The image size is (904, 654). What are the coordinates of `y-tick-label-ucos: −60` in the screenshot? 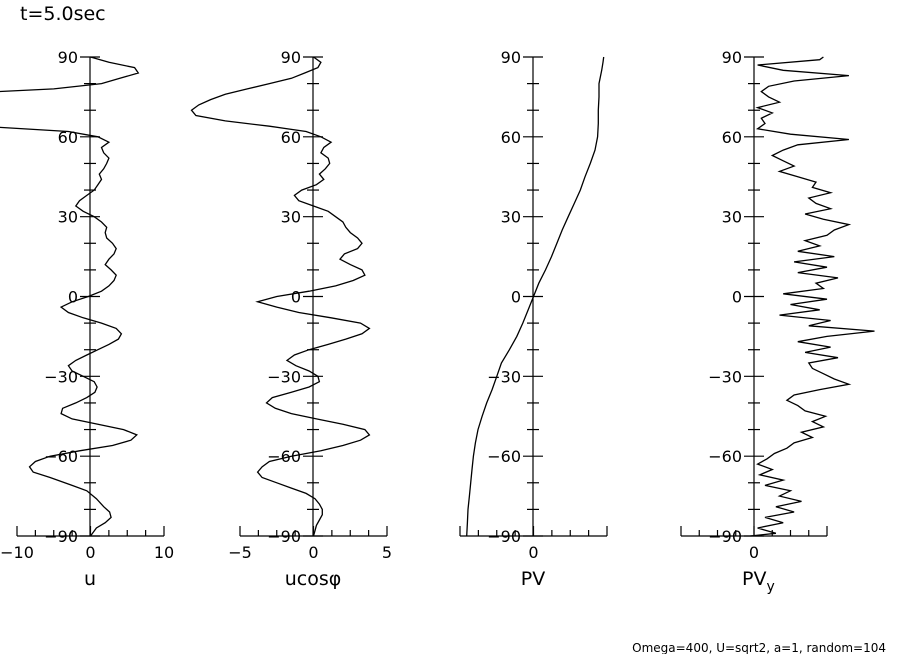 It's located at (284, 456).